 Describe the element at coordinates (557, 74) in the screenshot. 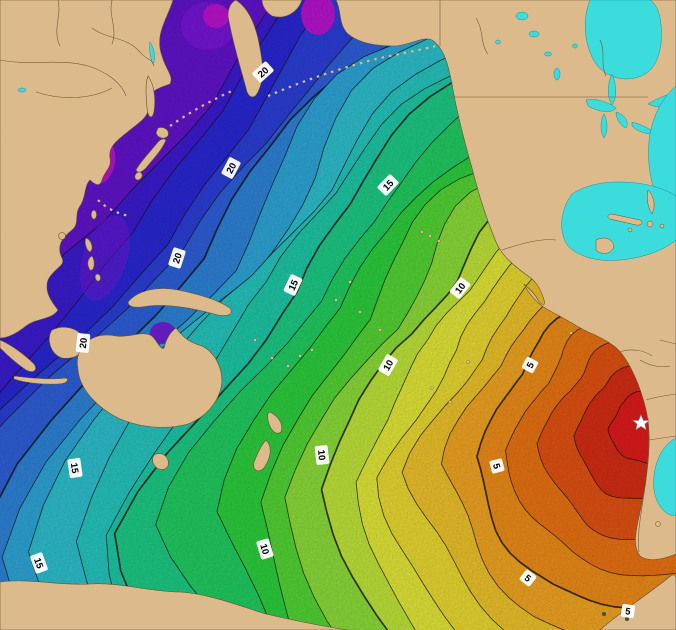

I see `lake-winnipeg` at that location.